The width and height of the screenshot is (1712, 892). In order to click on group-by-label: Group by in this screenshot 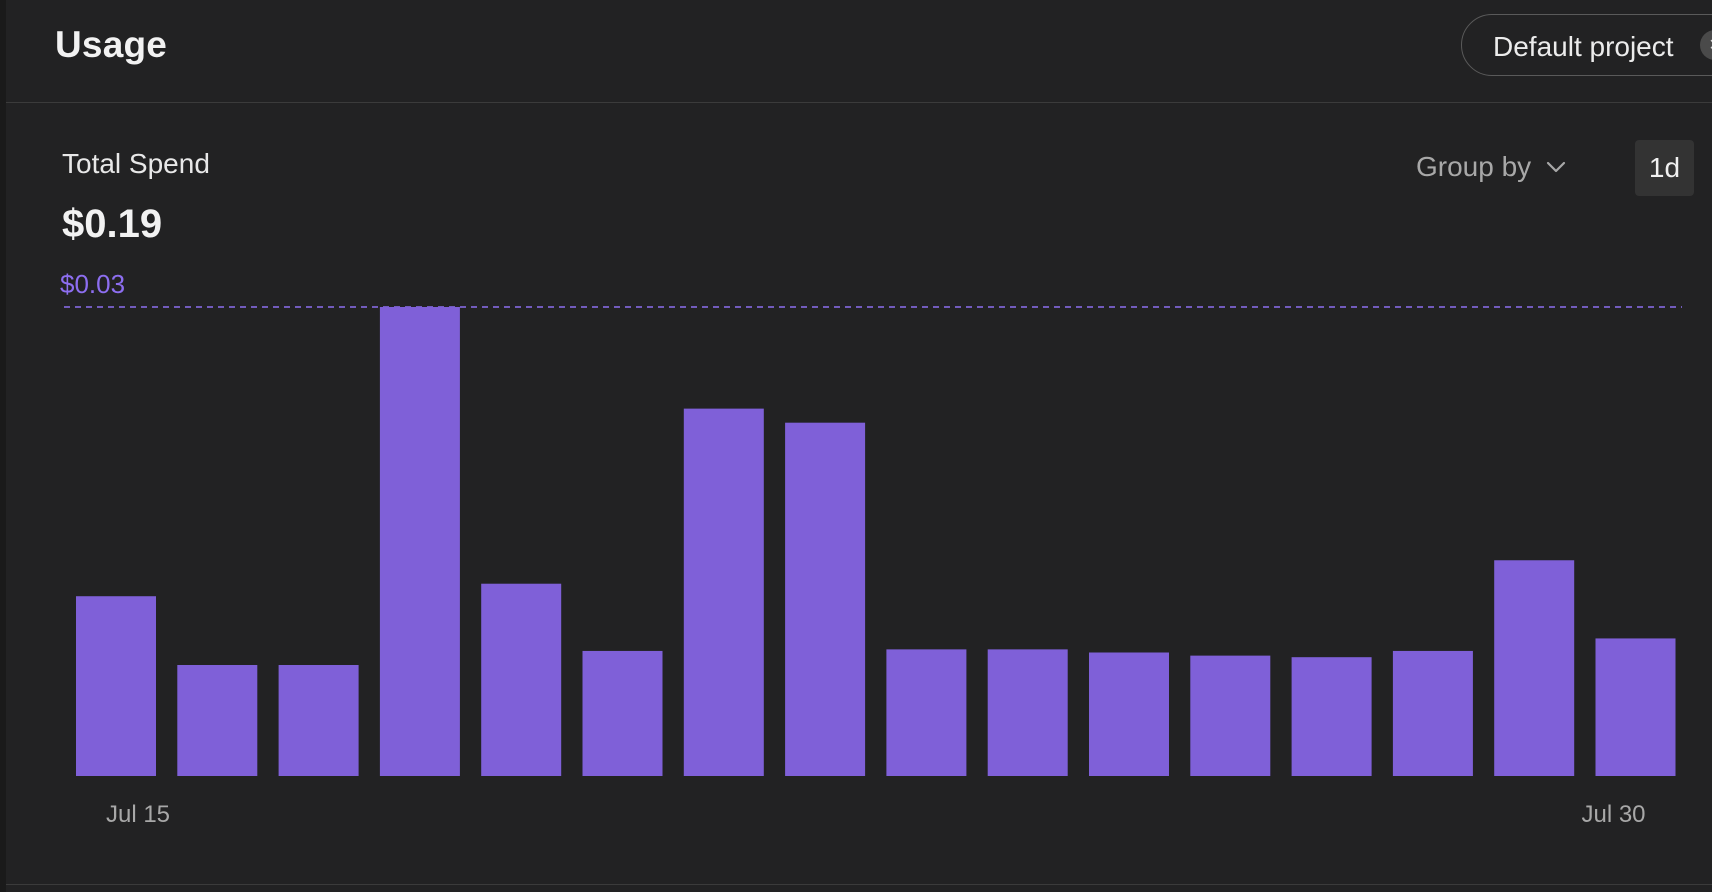, I will do `click(1474, 166)`.